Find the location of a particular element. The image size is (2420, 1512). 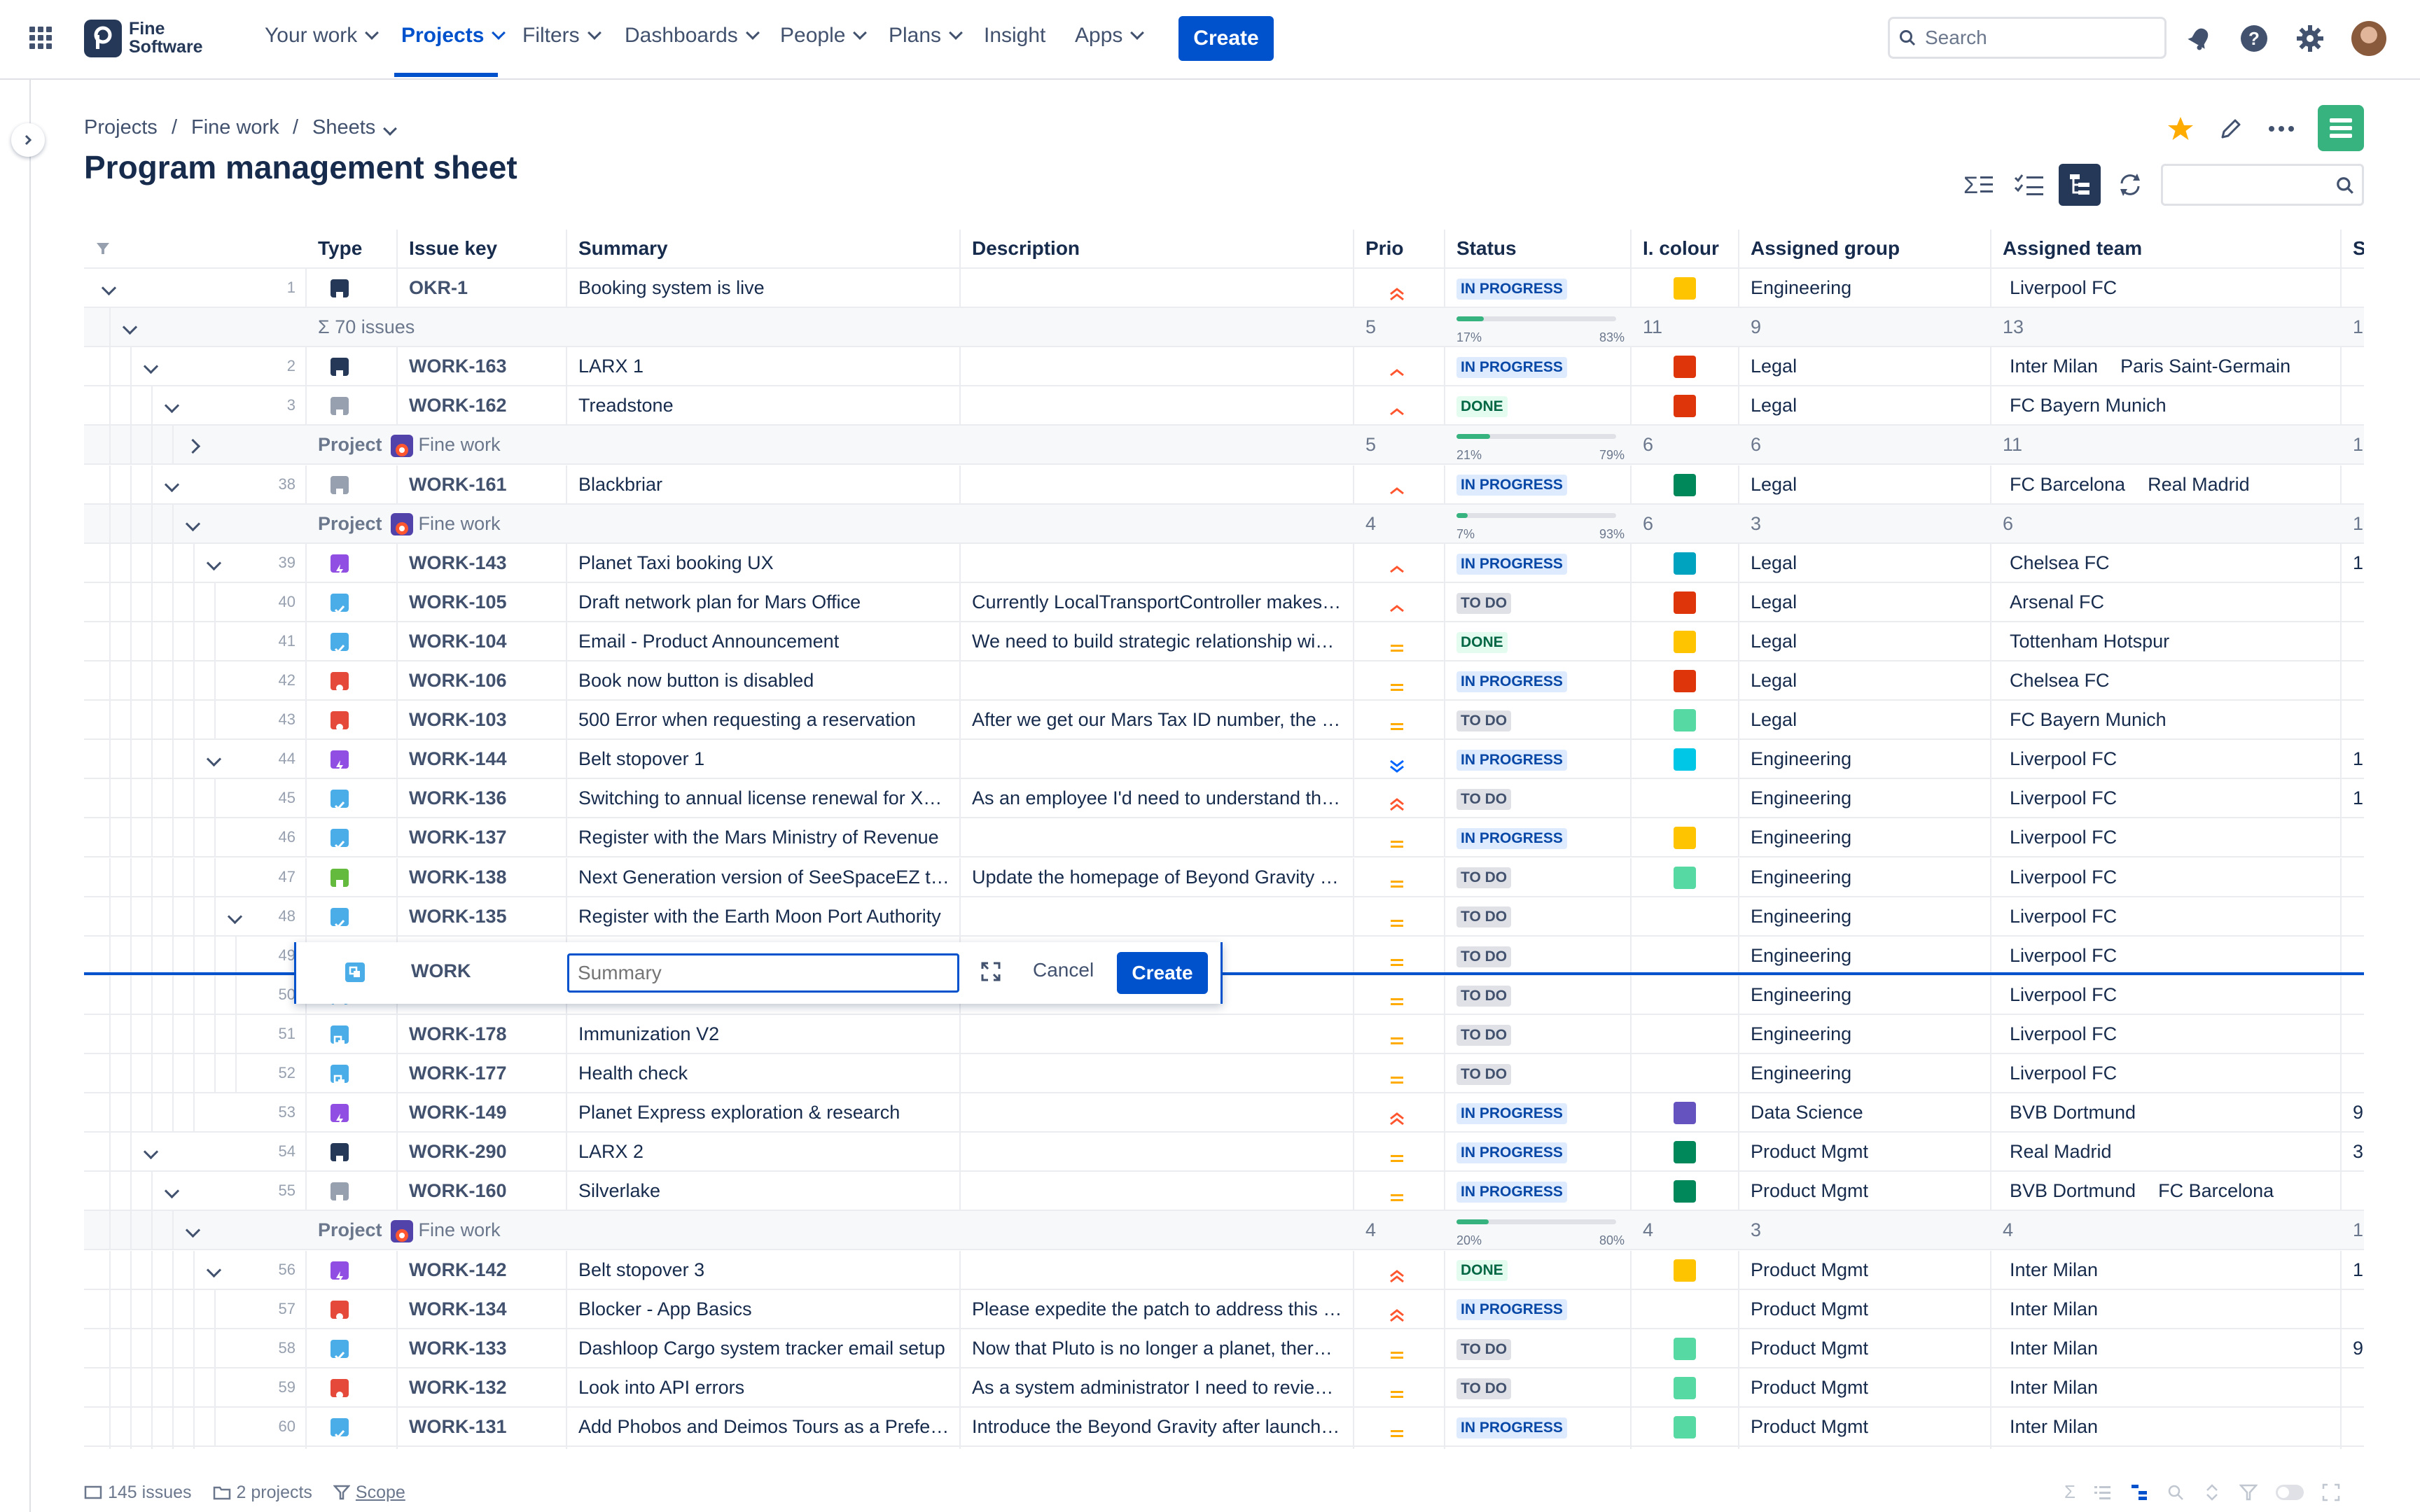

issue-key: WORK-133 is located at coordinates (482, 1348).